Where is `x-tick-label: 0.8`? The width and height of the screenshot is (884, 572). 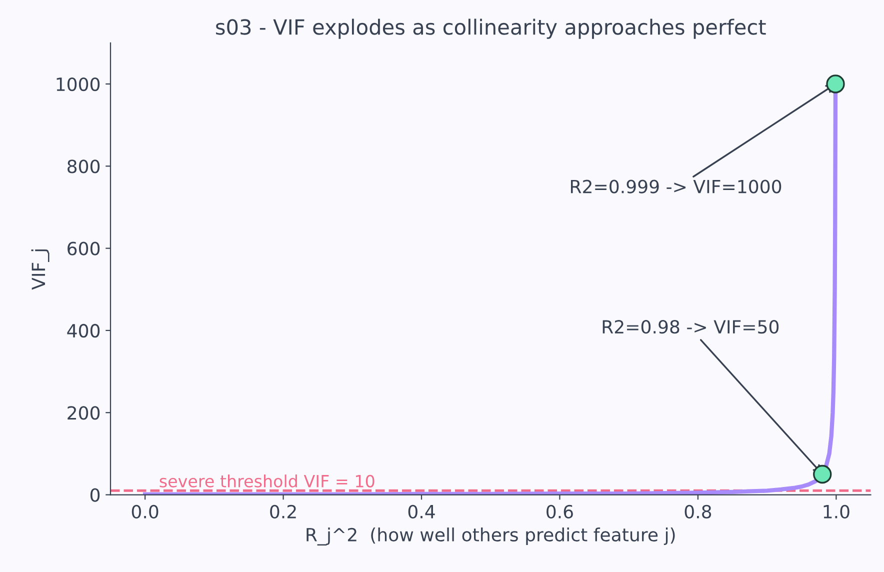 x-tick-label: 0.8 is located at coordinates (698, 511).